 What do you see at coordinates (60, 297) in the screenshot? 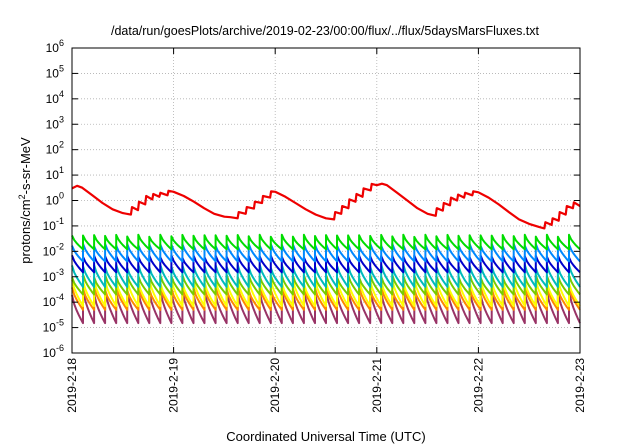
I see `y-tick-exponent: -4` at bounding box center [60, 297].